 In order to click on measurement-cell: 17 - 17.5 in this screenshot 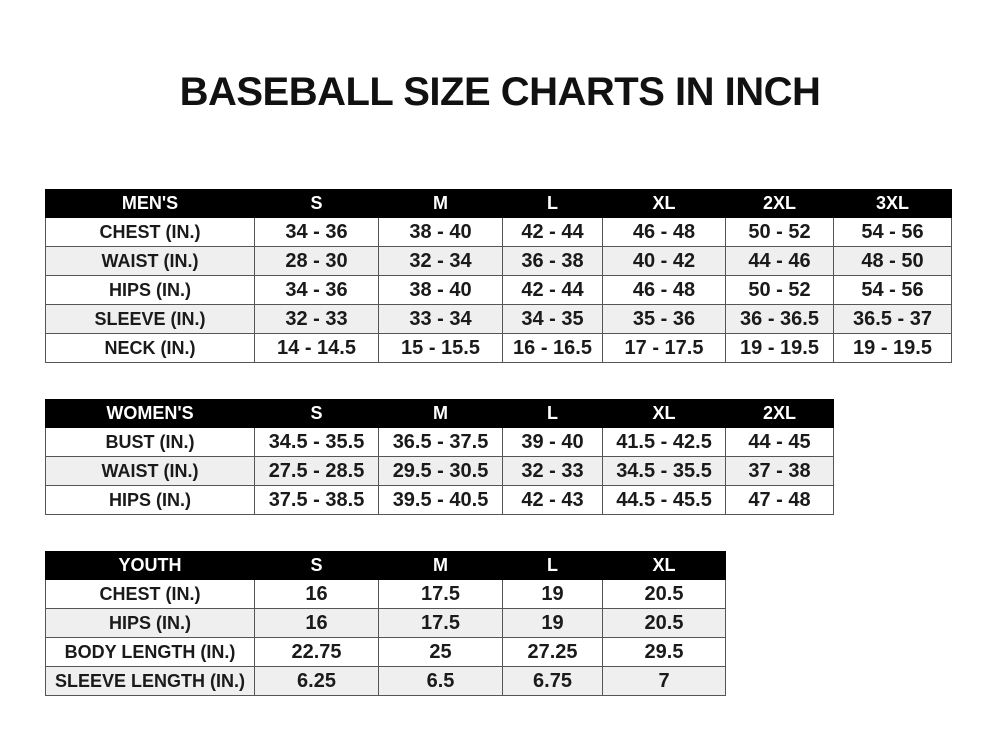, I will do `click(664, 348)`.